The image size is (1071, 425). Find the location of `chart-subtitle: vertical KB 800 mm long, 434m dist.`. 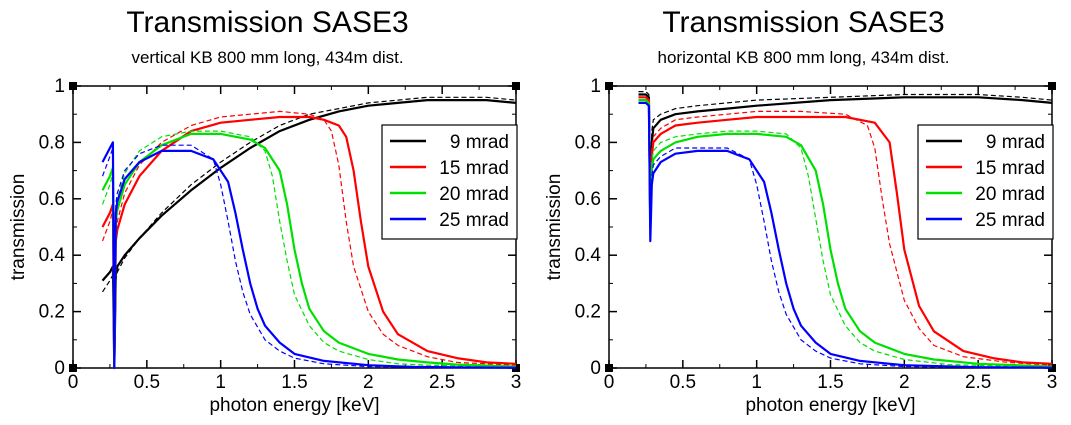

chart-subtitle: vertical KB 800 mm long, 434m dist. is located at coordinates (267, 57).